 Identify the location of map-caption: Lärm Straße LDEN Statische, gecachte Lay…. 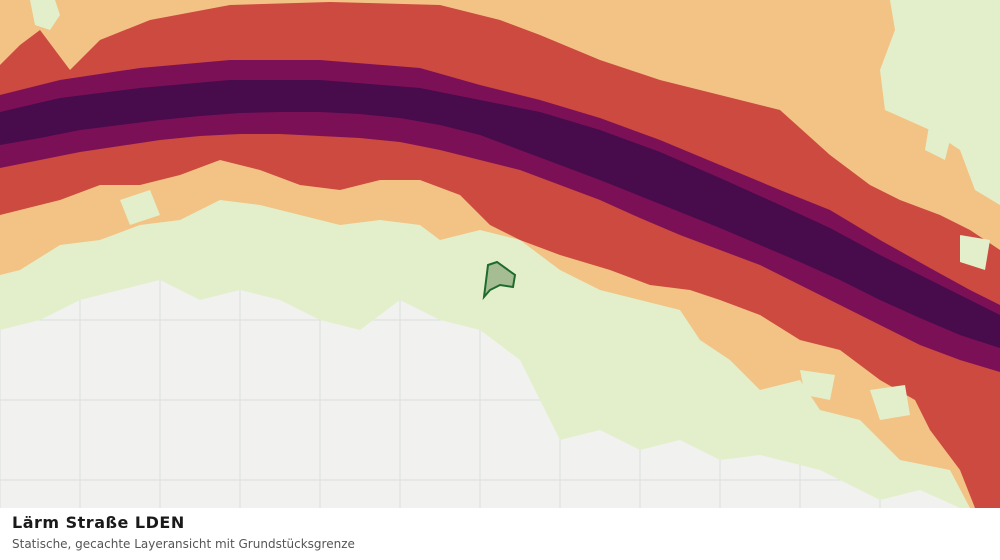
(500, 534).